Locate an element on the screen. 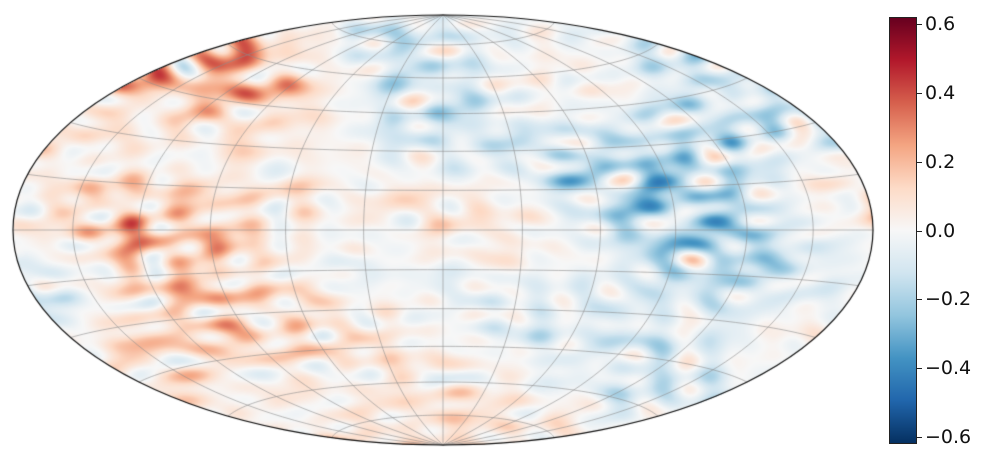  colorbar-tick-label: −0.4 is located at coordinates (948, 368).